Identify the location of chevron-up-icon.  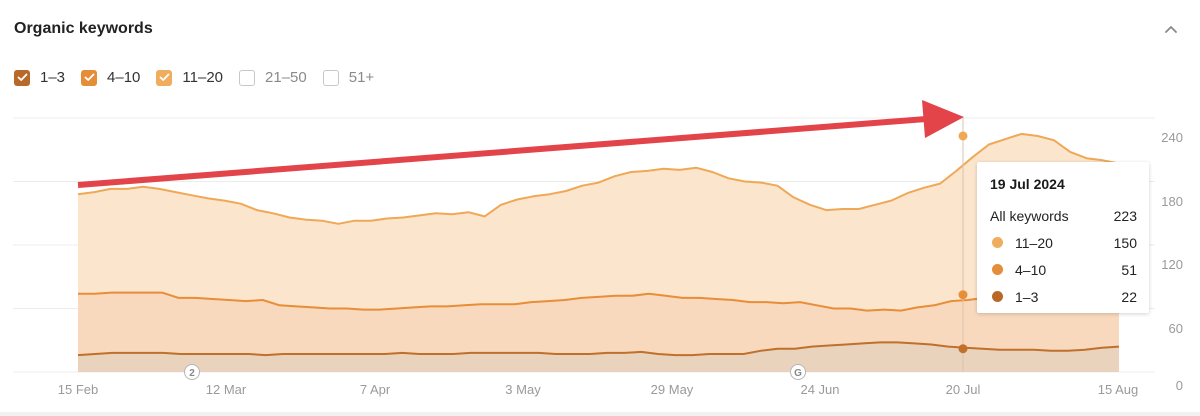
(1171, 29).